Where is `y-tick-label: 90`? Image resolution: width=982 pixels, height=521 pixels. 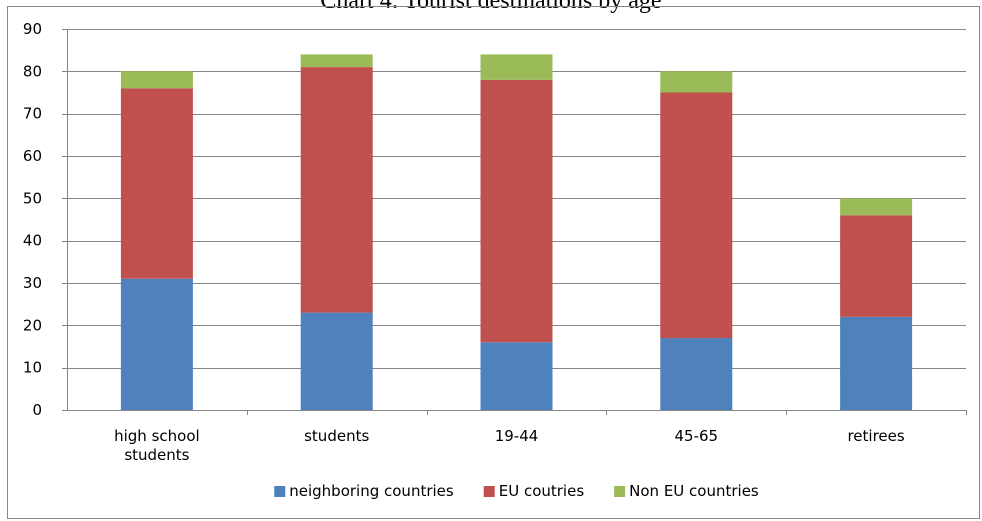
y-tick-label: 90 is located at coordinates (32, 29).